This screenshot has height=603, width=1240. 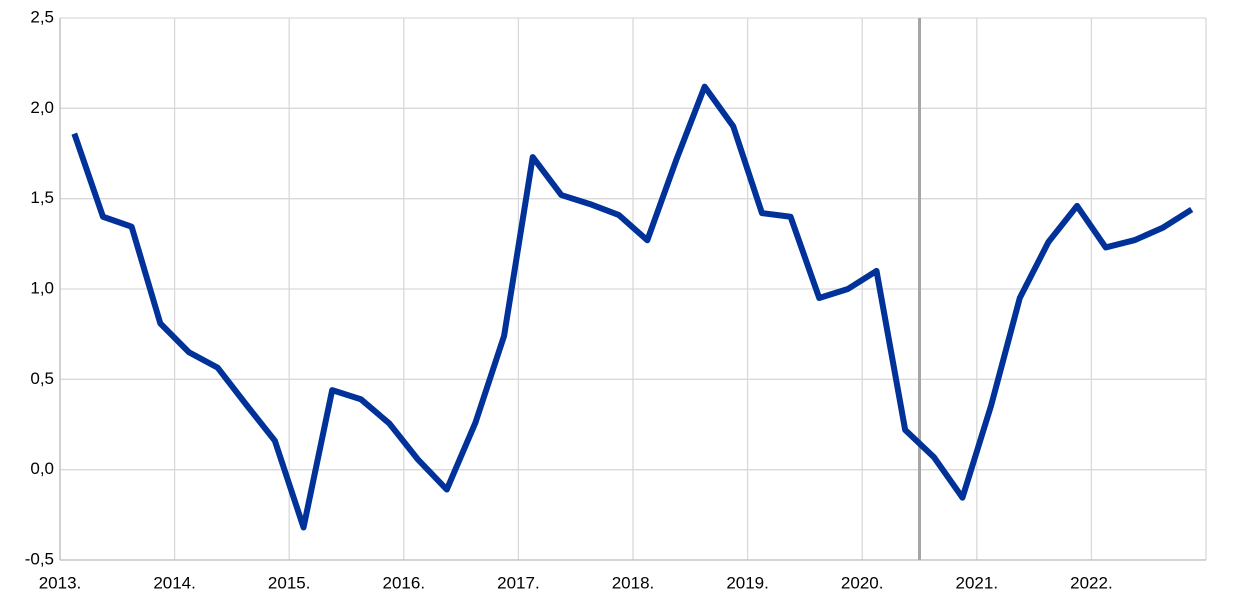 What do you see at coordinates (977, 582) in the screenshot?
I see `x-tick-label: 2021.` at bounding box center [977, 582].